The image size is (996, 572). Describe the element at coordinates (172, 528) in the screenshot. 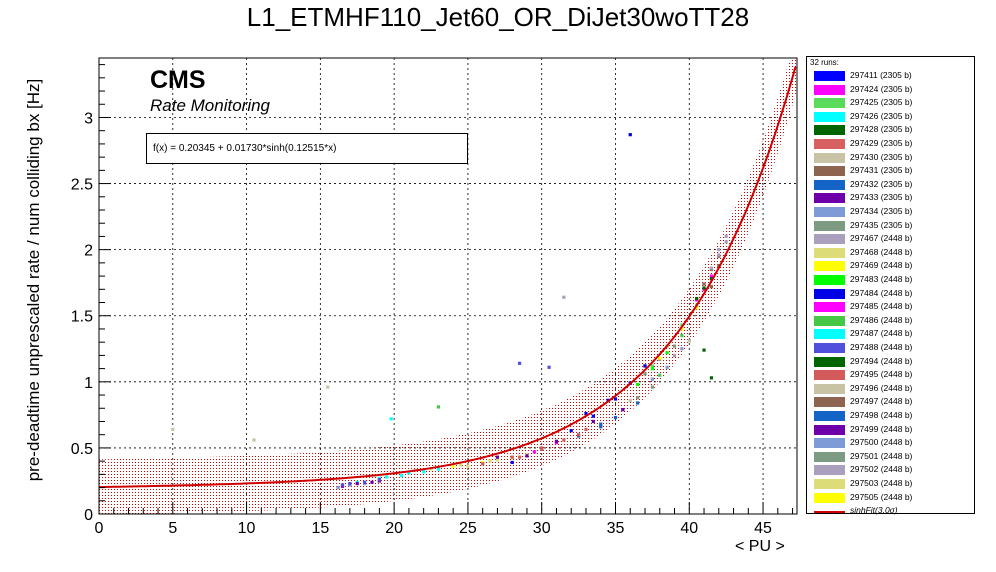

I see `x-tick-label: 5` at that location.